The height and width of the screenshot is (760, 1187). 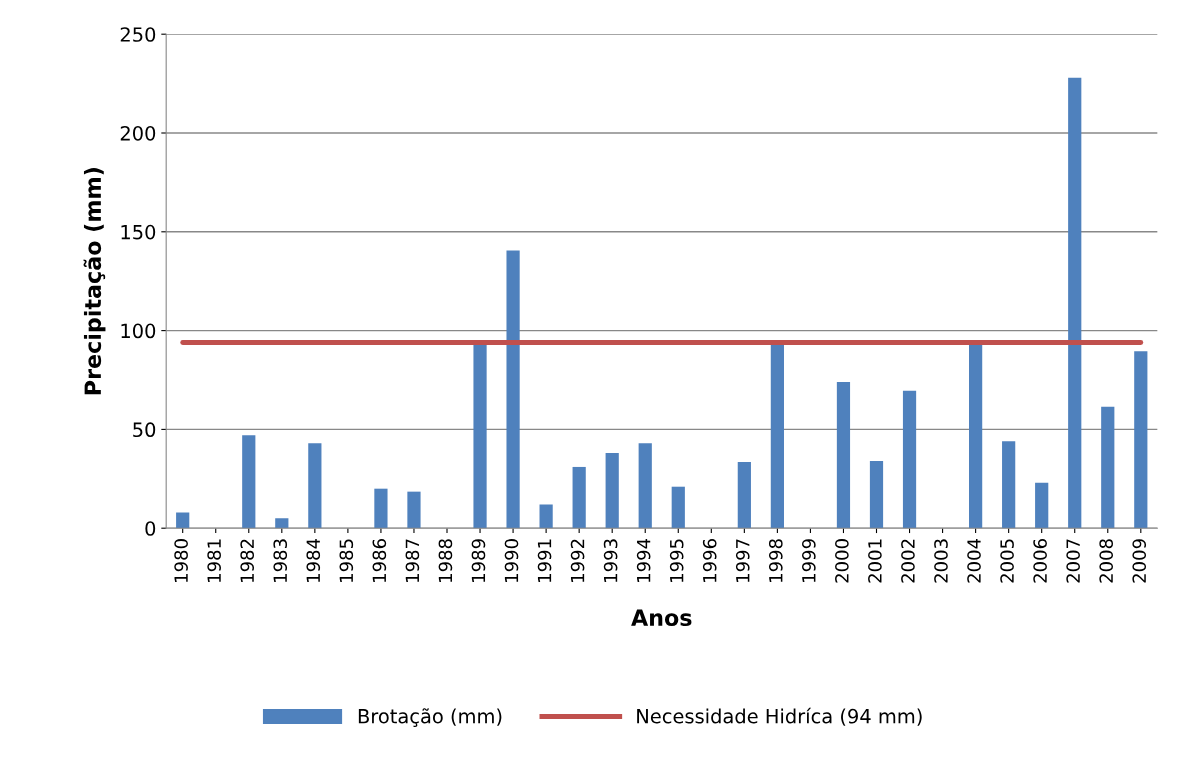 I want to click on x-tick-label: 1989, so click(x=478, y=560).